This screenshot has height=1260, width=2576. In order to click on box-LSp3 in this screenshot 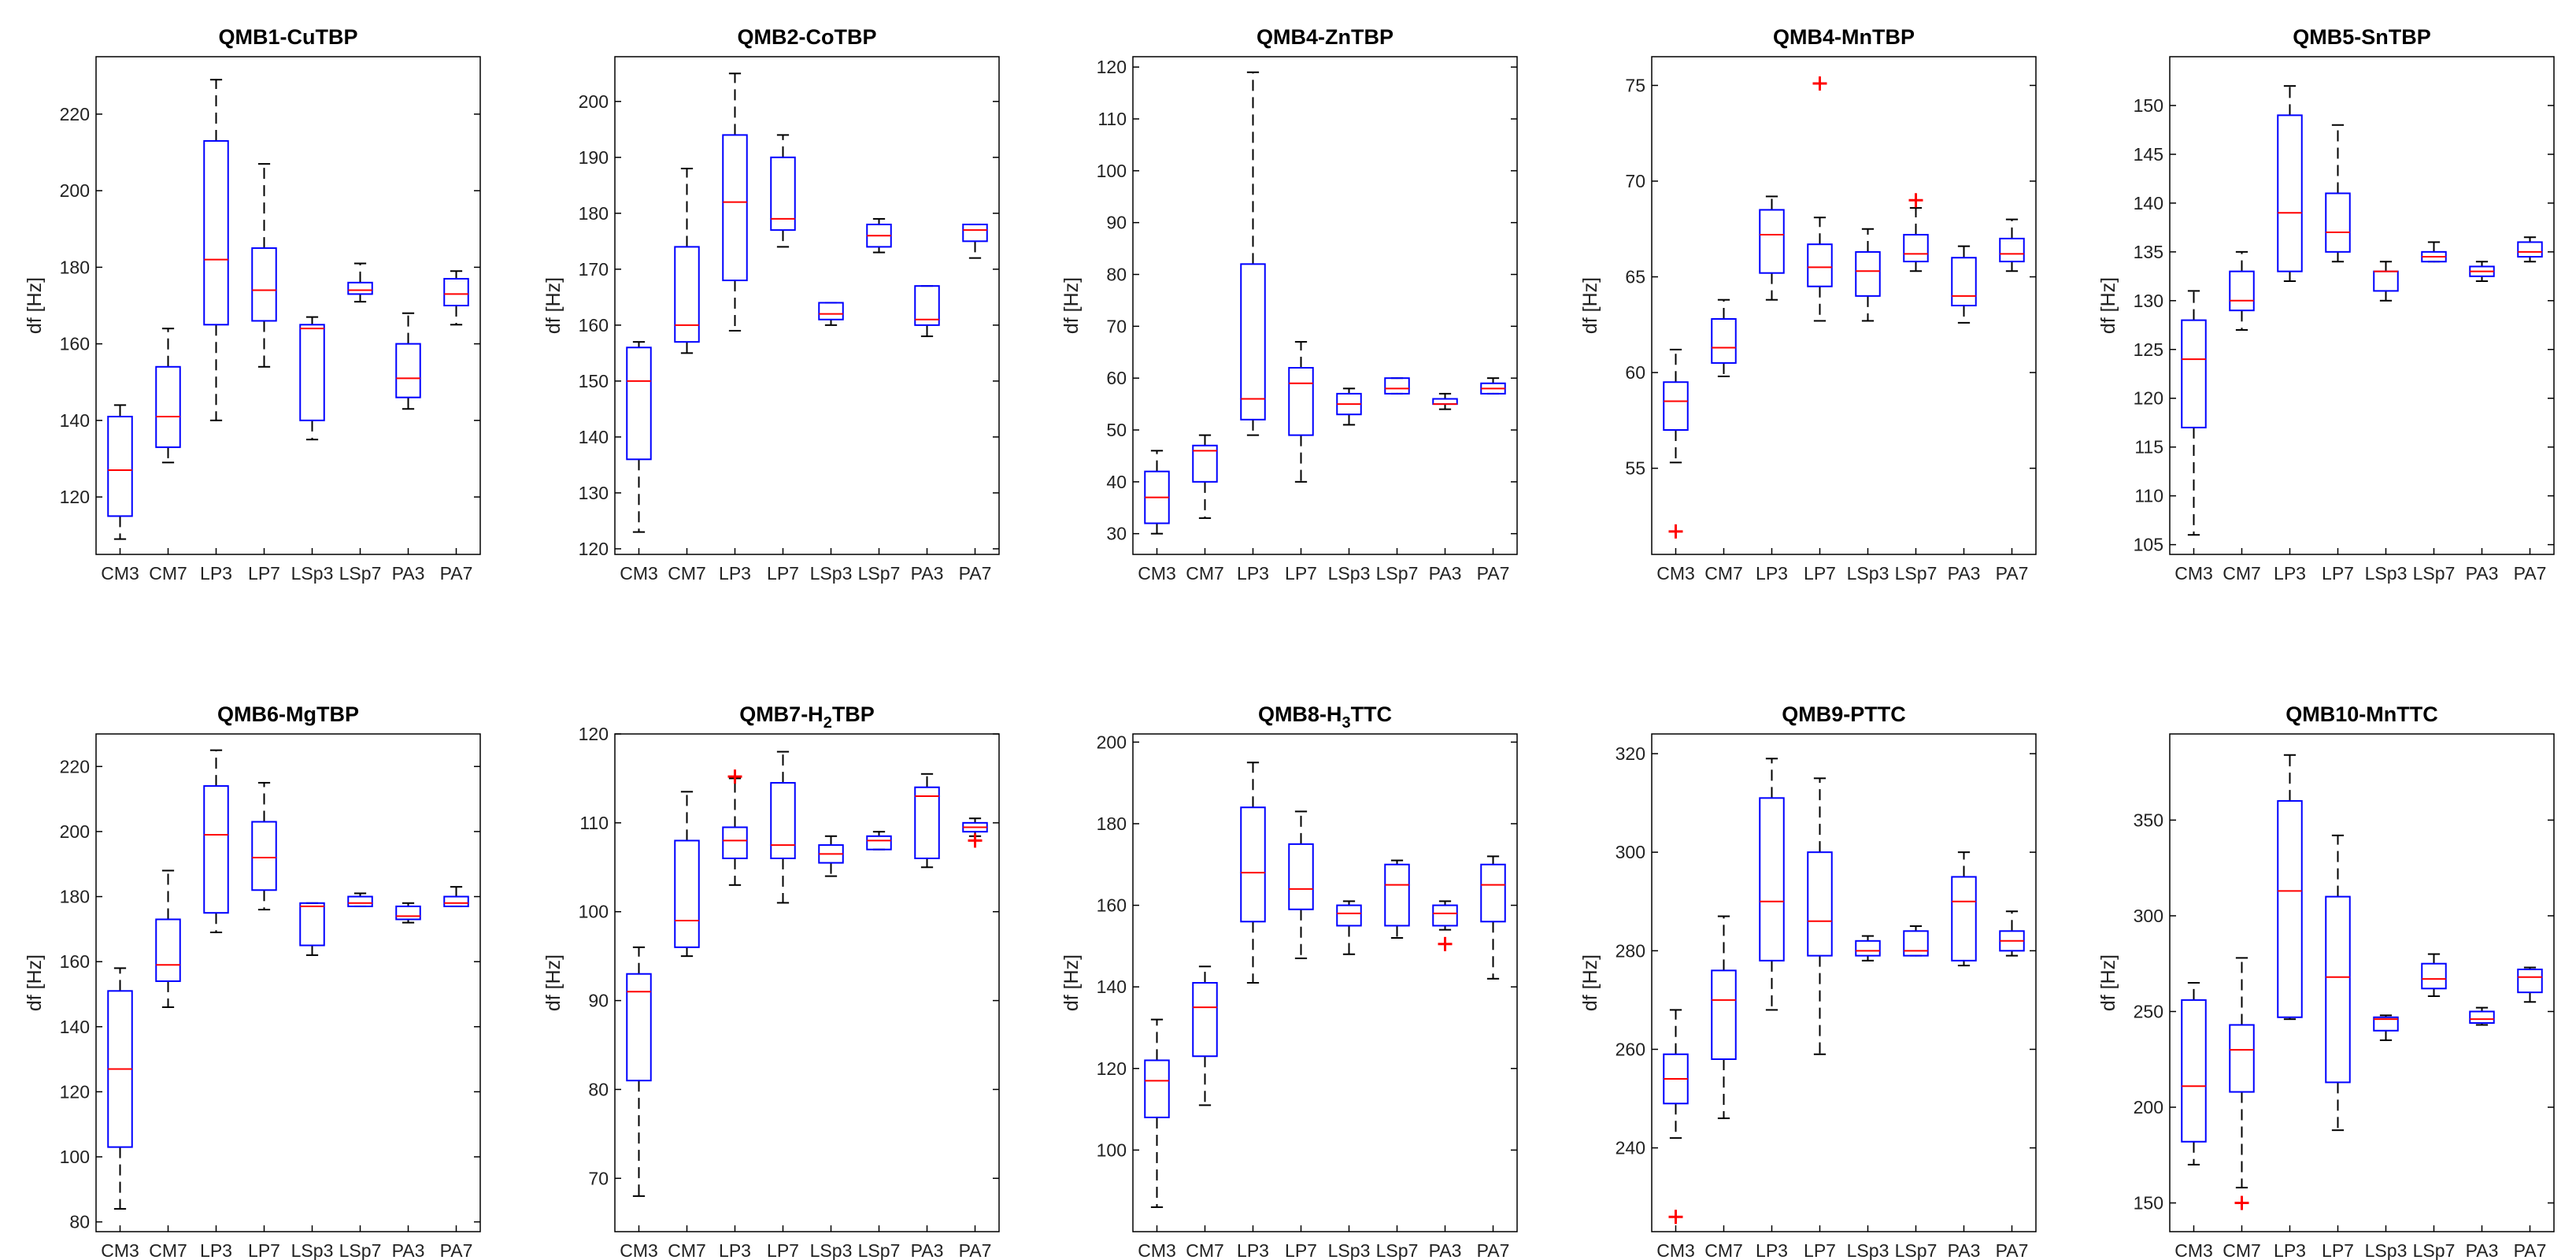, I will do `click(1349, 927)`.